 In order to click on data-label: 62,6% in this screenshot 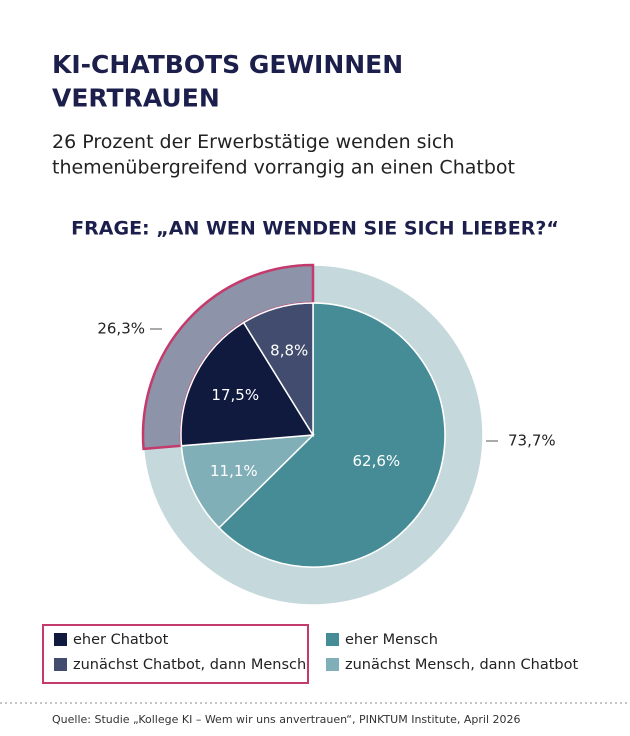, I will do `click(377, 461)`.